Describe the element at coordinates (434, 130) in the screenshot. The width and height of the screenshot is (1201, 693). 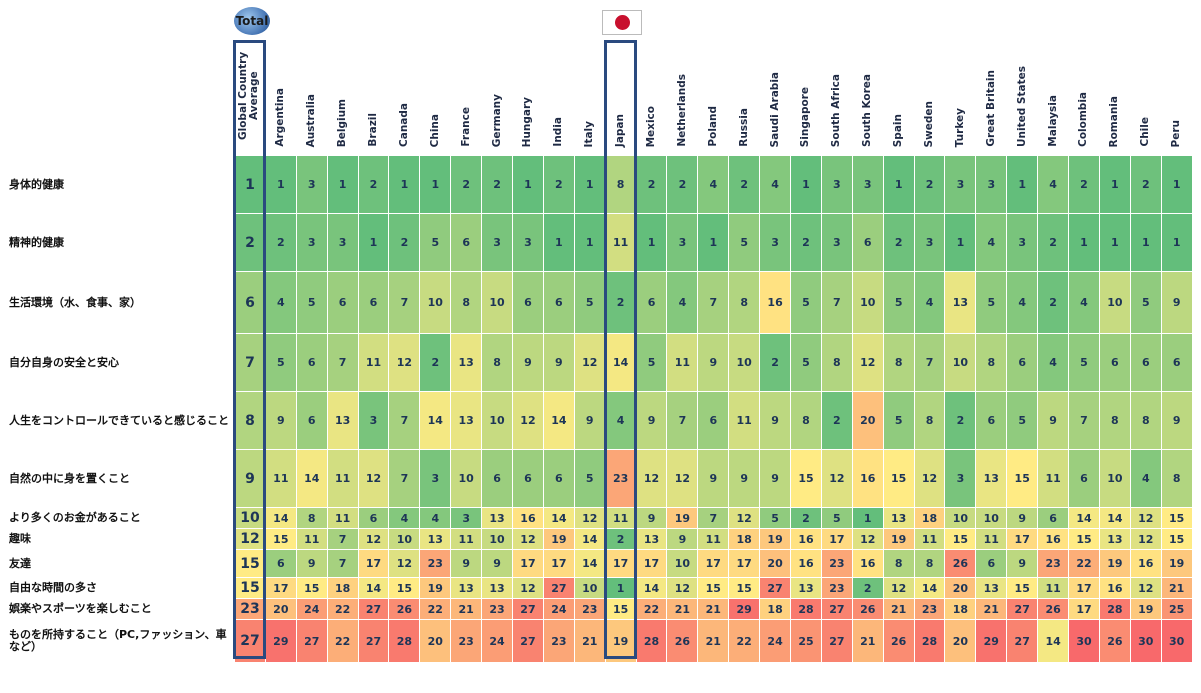
I see `column-header-label: China` at that location.